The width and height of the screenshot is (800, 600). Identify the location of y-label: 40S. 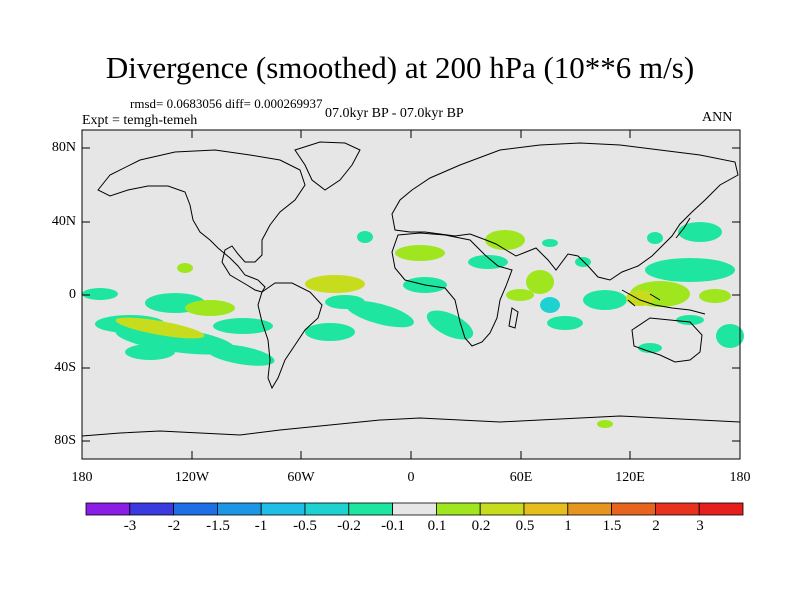
(65, 367).